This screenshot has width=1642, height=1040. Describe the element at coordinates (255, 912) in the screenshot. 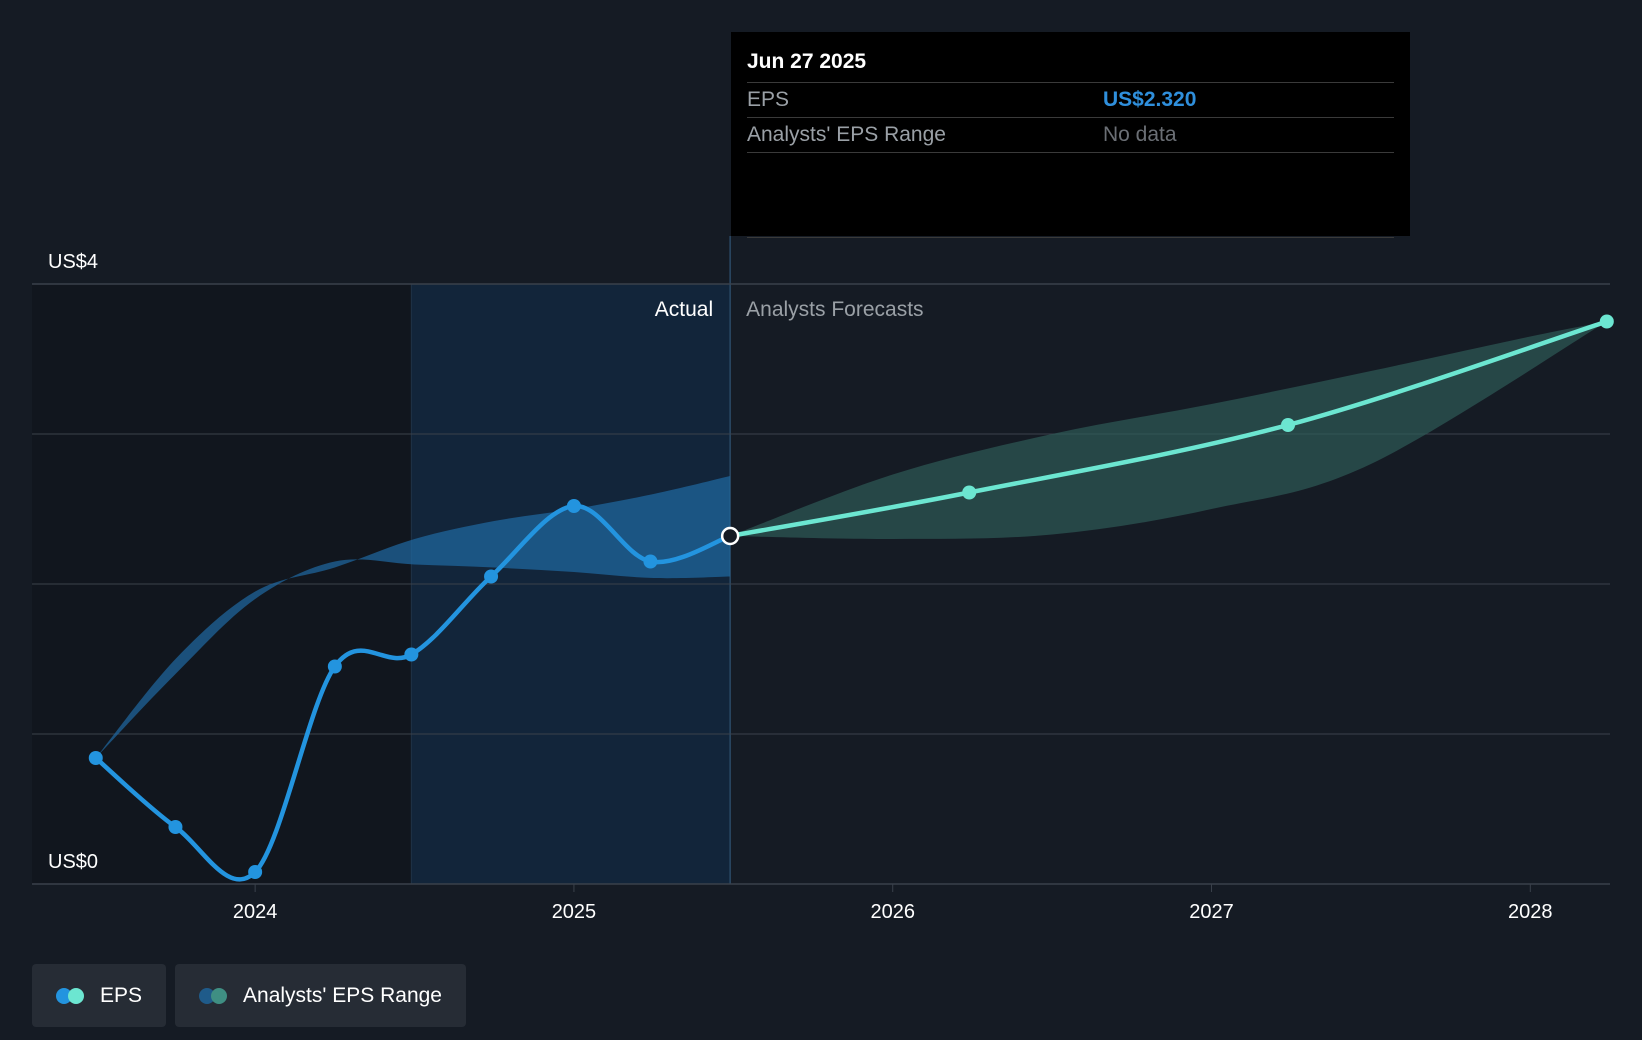

I see `x-tick-label: 2024` at that location.